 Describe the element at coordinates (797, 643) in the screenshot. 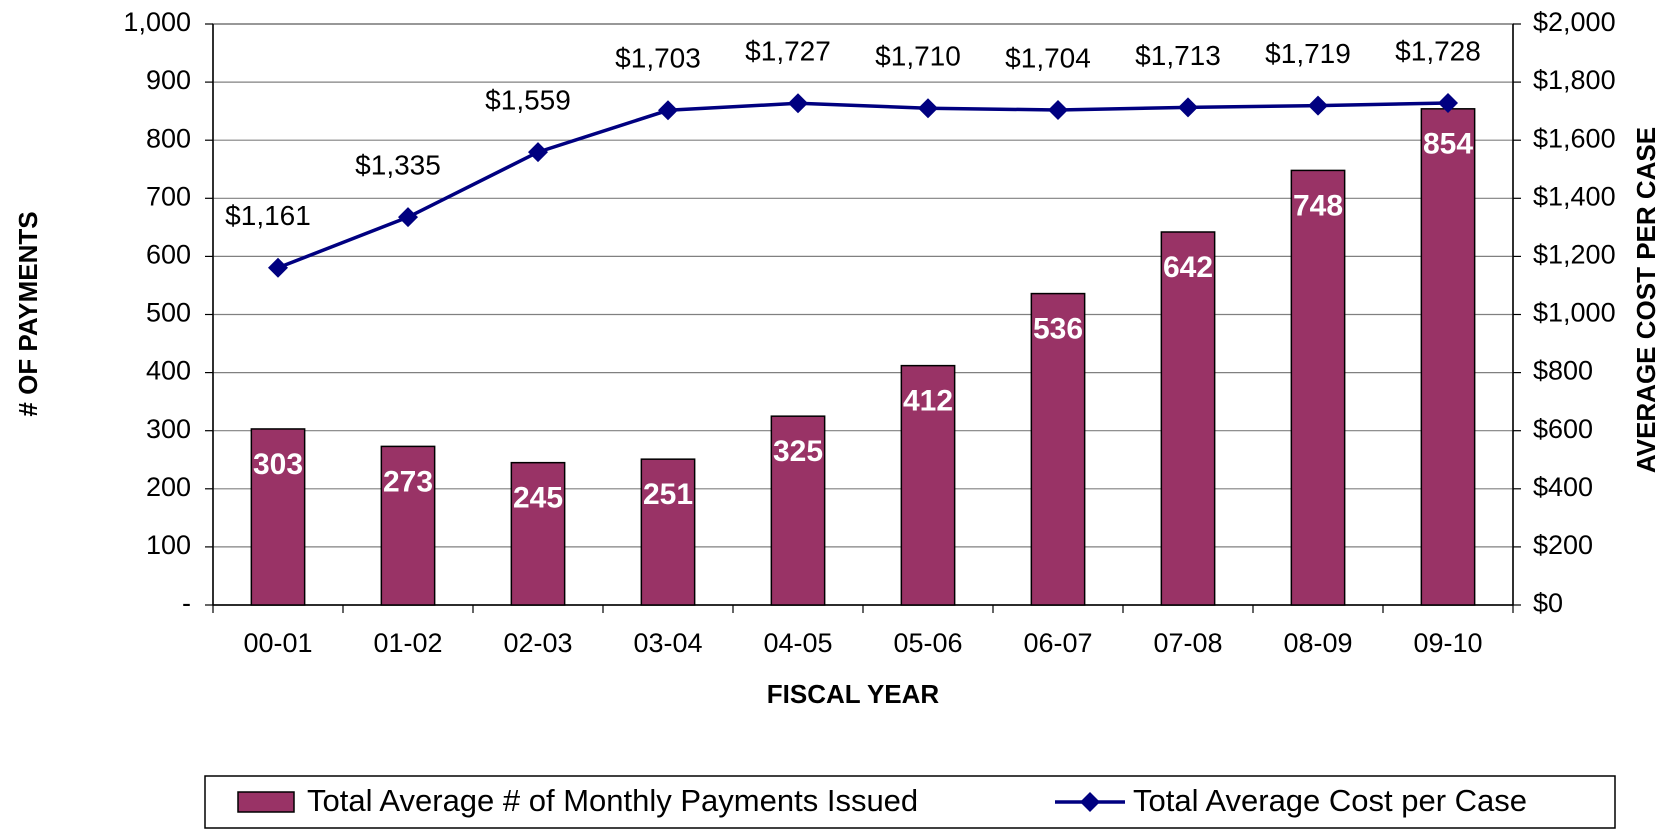

I see `x-tick-label: 04-05` at that location.